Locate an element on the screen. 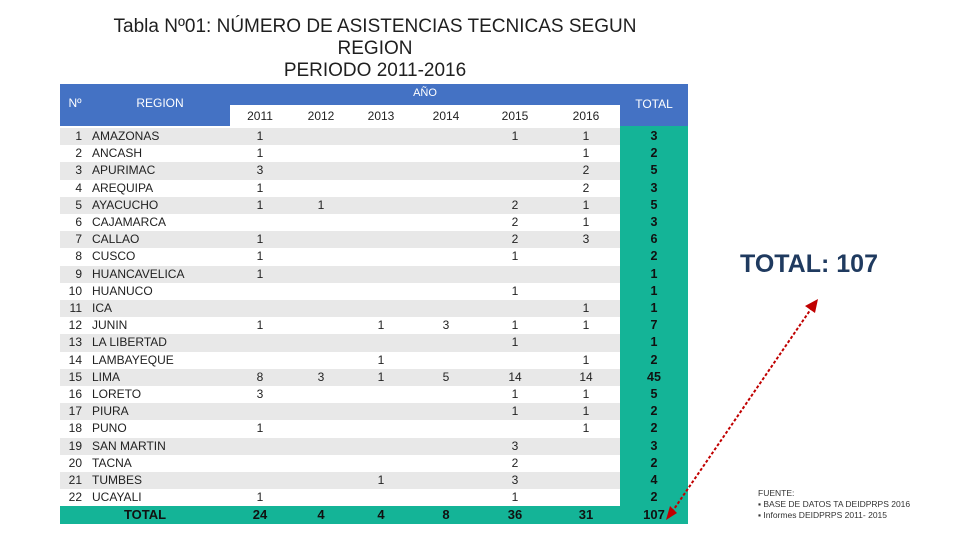  row-number: 3 is located at coordinates (78, 170).